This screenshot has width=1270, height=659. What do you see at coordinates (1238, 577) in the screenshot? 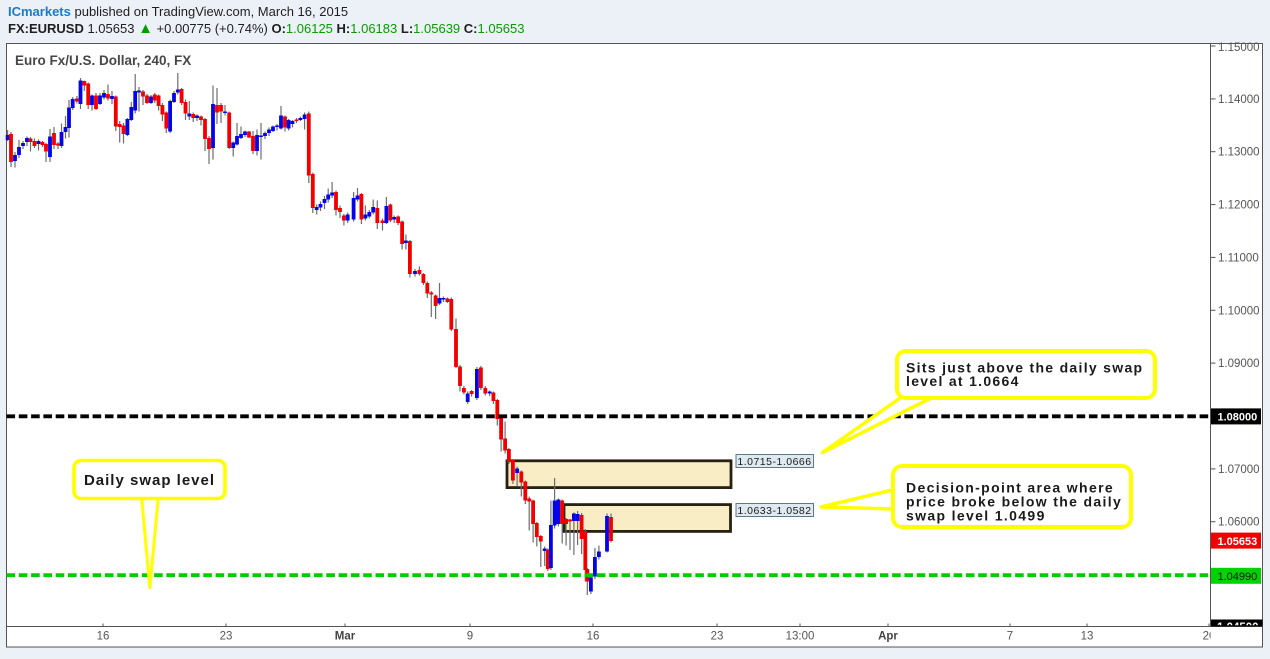
I see `svg-text: 1.04990` at bounding box center [1238, 577].